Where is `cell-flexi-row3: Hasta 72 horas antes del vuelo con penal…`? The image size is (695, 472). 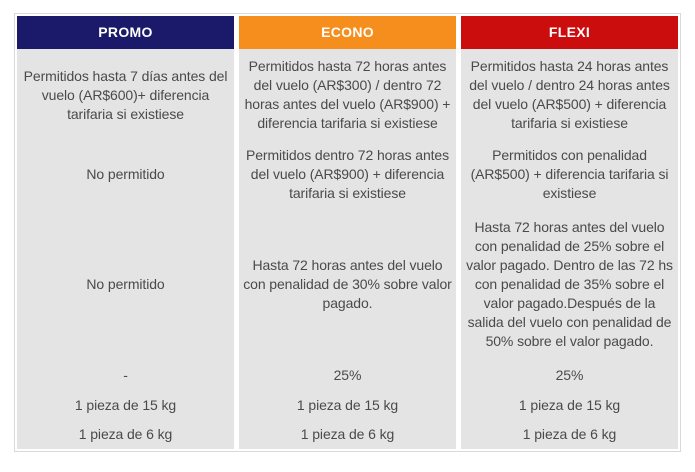
cell-flexi-row3: Hasta 72 horas antes del vuelo con penal… is located at coordinates (569, 284).